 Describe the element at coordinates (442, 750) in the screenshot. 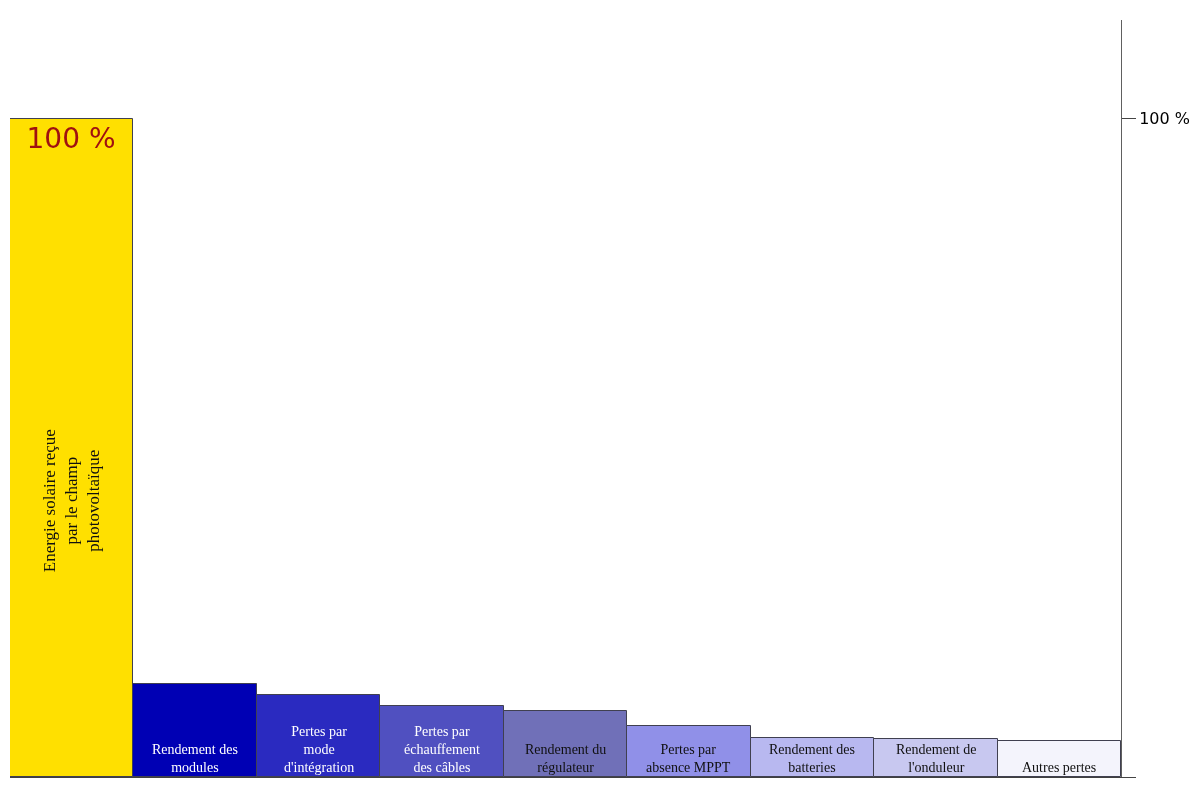

I see `x-tick-label: Pertes par échauffement des câbles` at that location.